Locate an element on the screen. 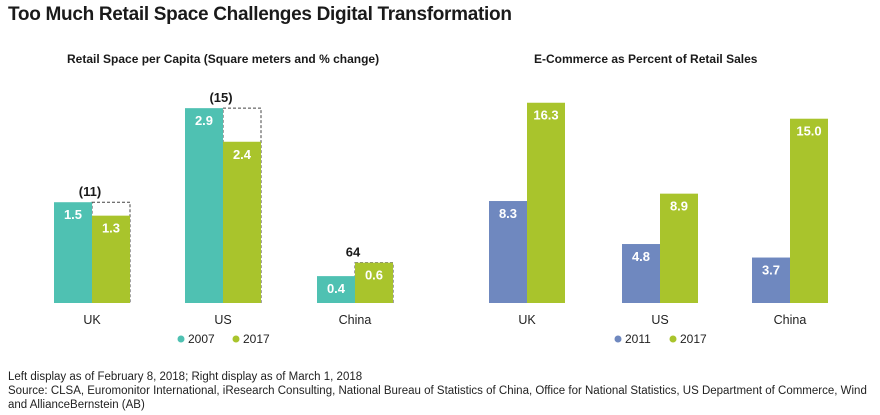 This screenshot has width=880, height=415. value-label-2017-us: 8.9 is located at coordinates (679, 206).